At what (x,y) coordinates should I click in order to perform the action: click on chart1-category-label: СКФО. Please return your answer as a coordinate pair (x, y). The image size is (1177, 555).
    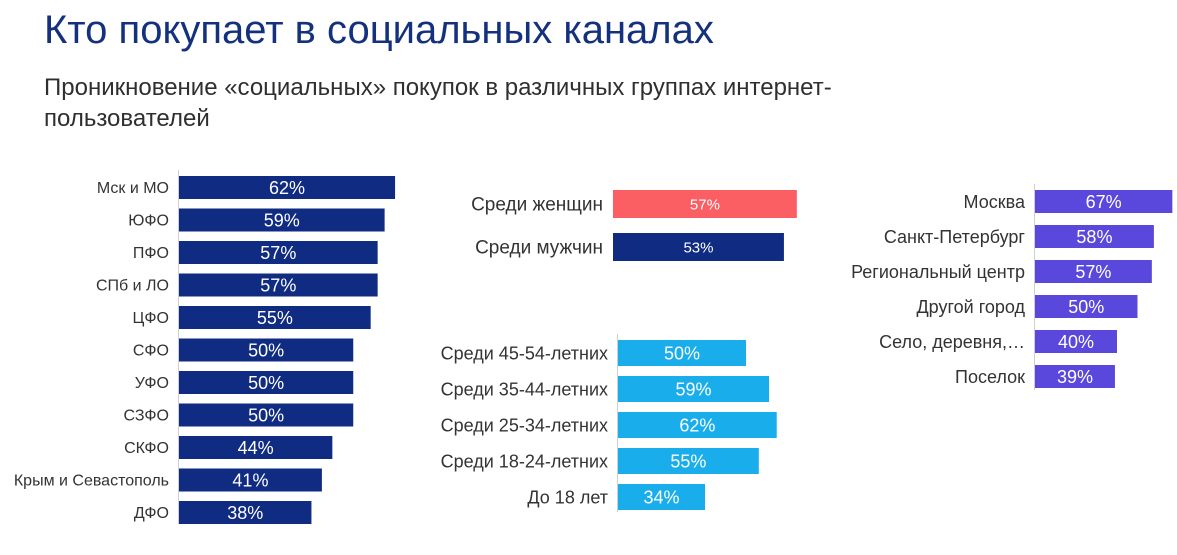
    Looking at the image, I should click on (146, 448).